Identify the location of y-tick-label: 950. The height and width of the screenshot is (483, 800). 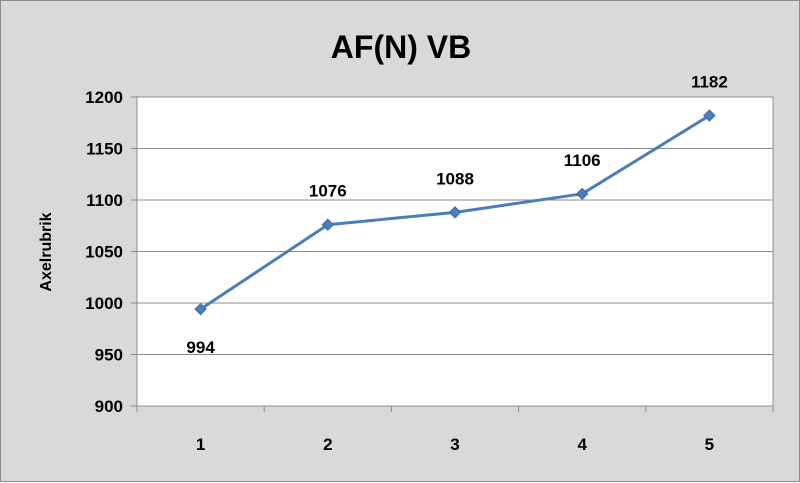
(109, 355).